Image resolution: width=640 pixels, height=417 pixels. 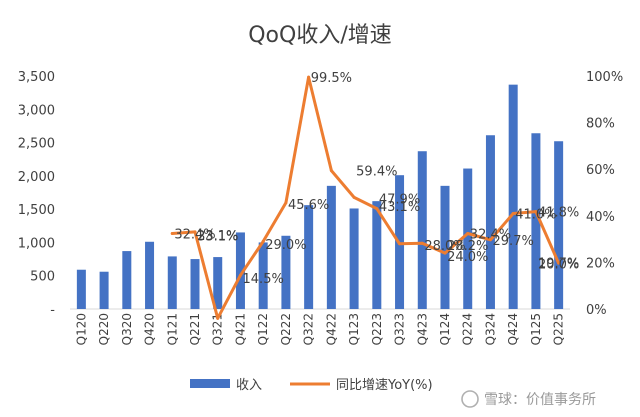 I want to click on x-tick-label: Q220, so click(x=104, y=329).